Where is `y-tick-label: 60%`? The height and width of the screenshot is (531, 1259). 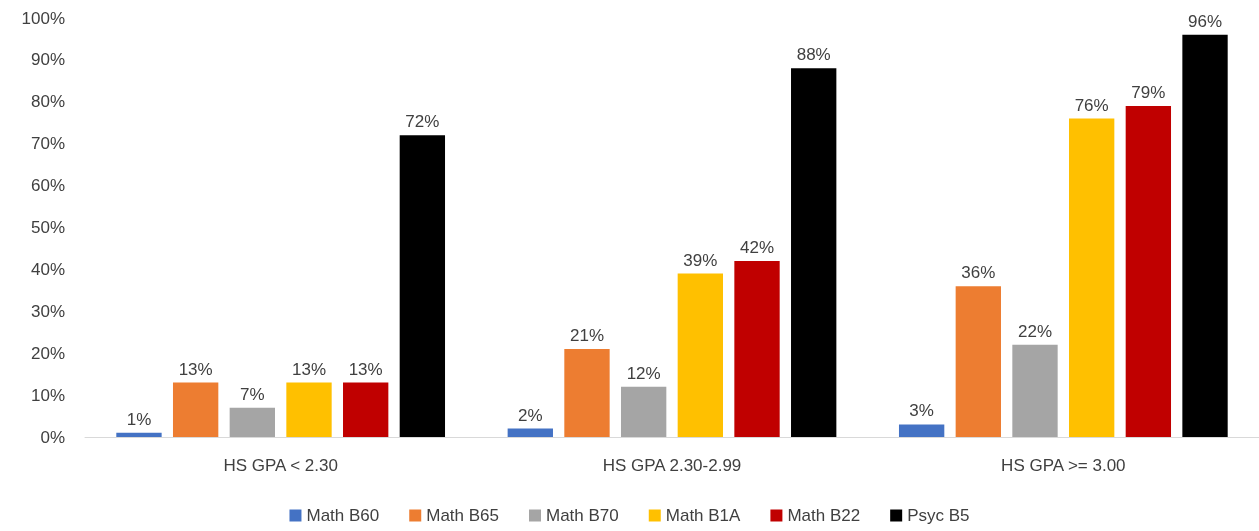
y-tick-label: 60% is located at coordinates (47, 186).